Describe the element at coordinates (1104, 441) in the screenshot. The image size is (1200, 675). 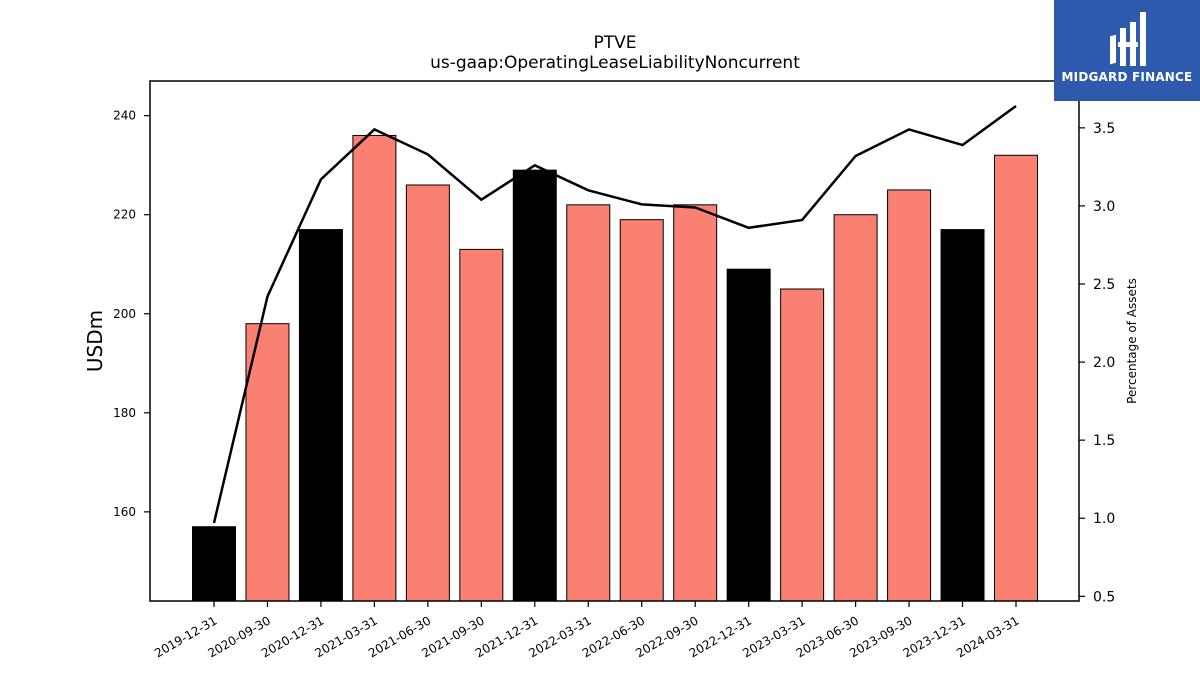
I see `y2-tick-label: 1.5` at that location.